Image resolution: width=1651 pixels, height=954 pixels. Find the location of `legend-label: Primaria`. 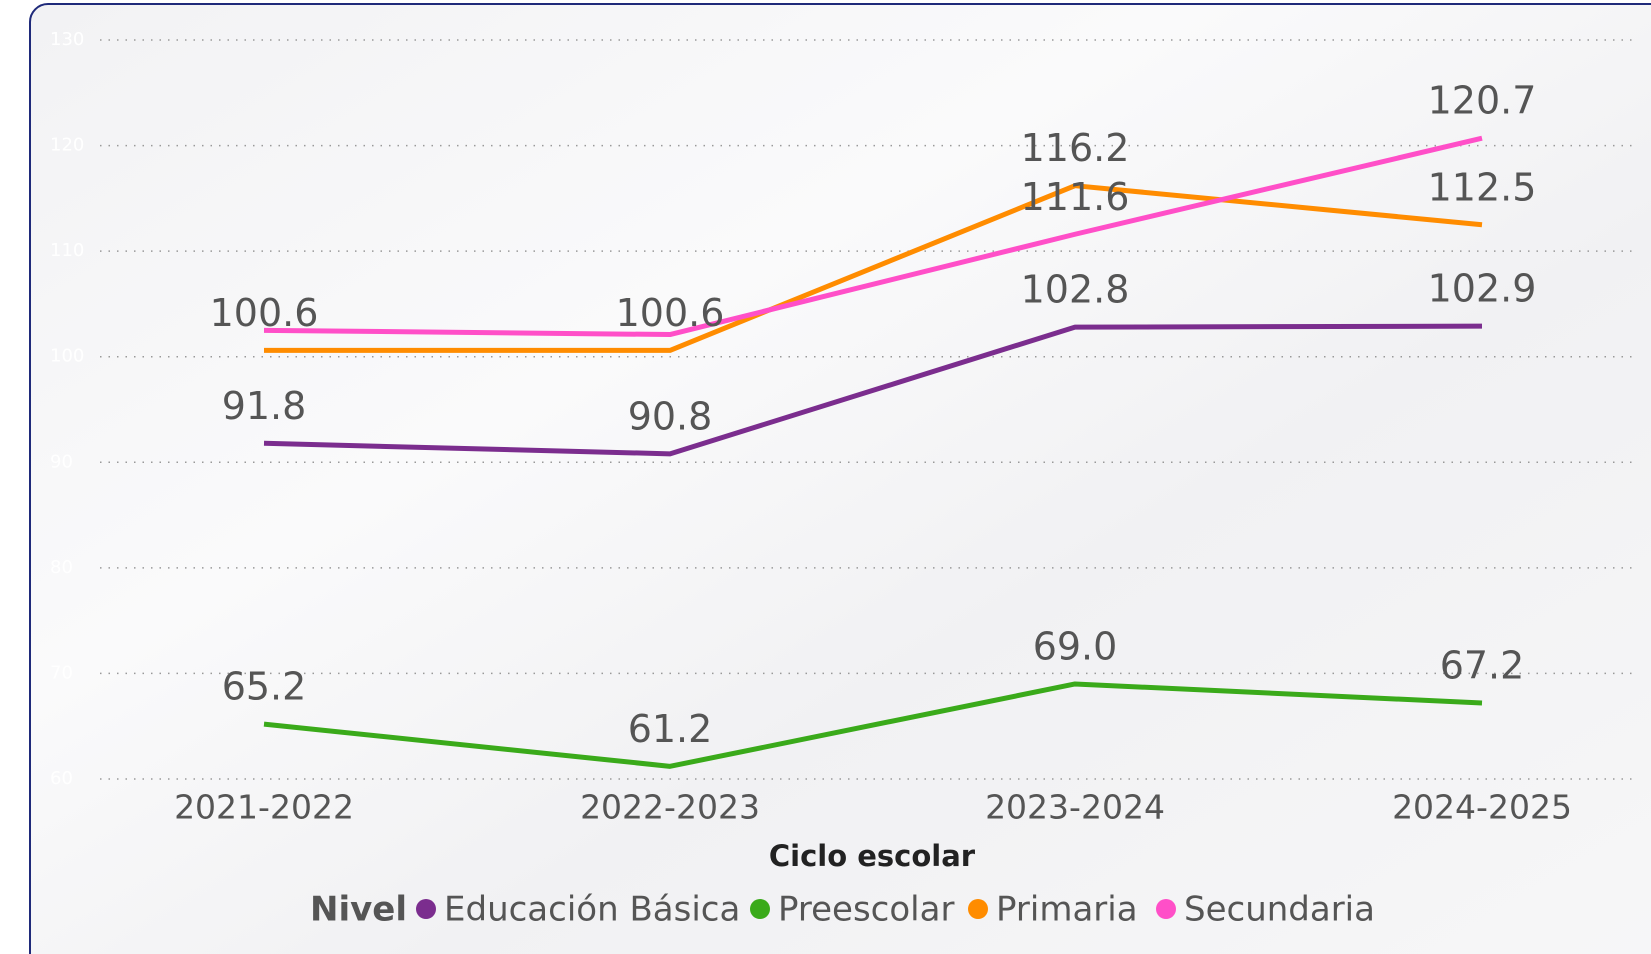

legend-label: Primaria is located at coordinates (1067, 910).